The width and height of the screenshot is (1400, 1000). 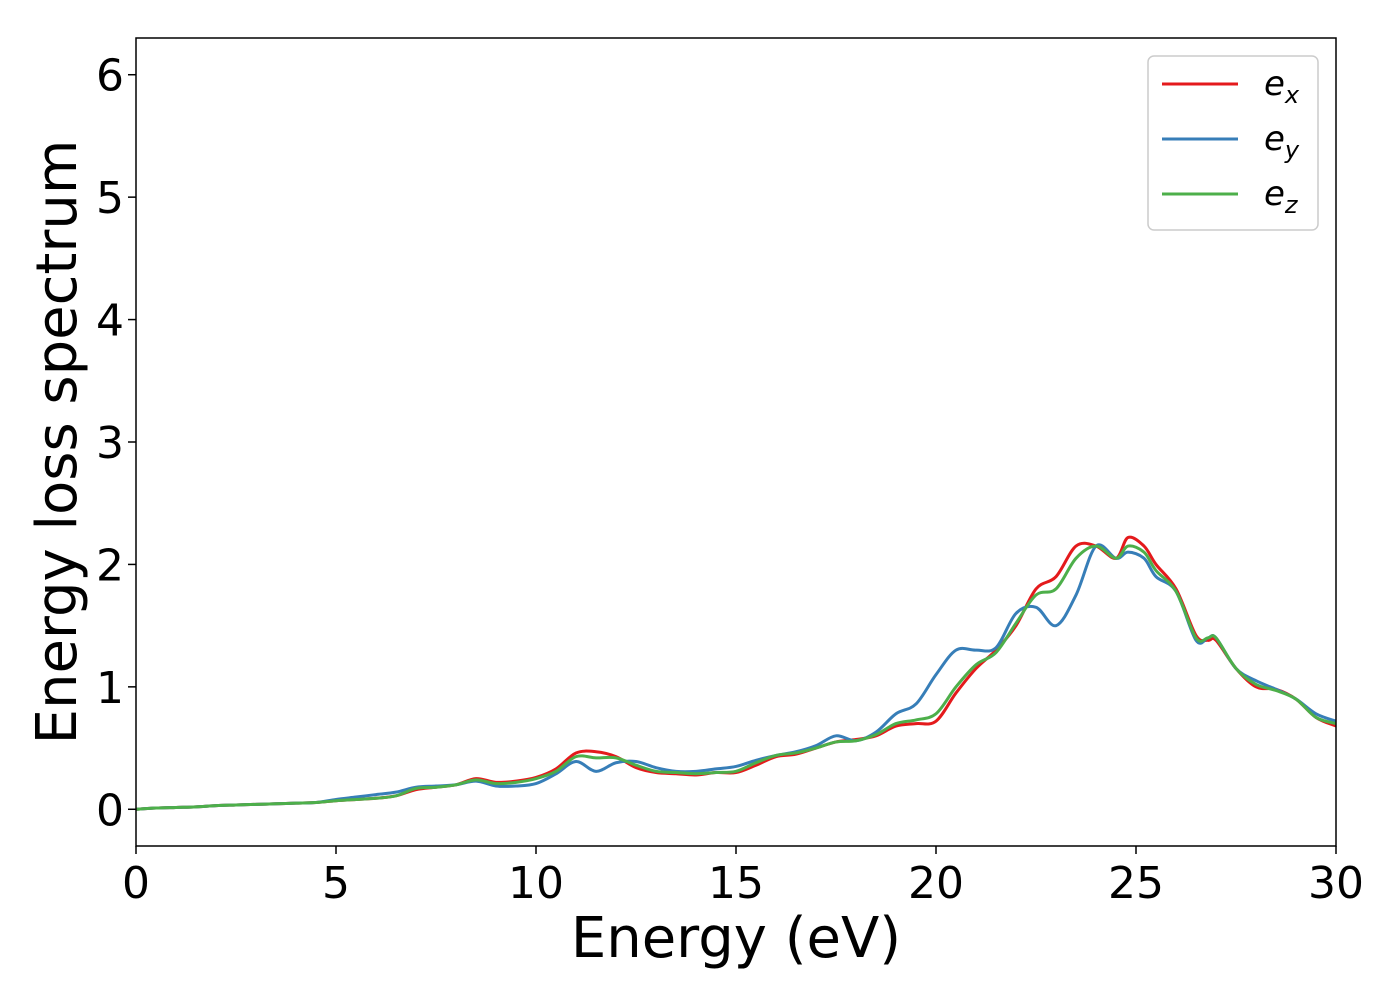 I want to click on legend-label-subscript: x, so click(x=1292, y=95).